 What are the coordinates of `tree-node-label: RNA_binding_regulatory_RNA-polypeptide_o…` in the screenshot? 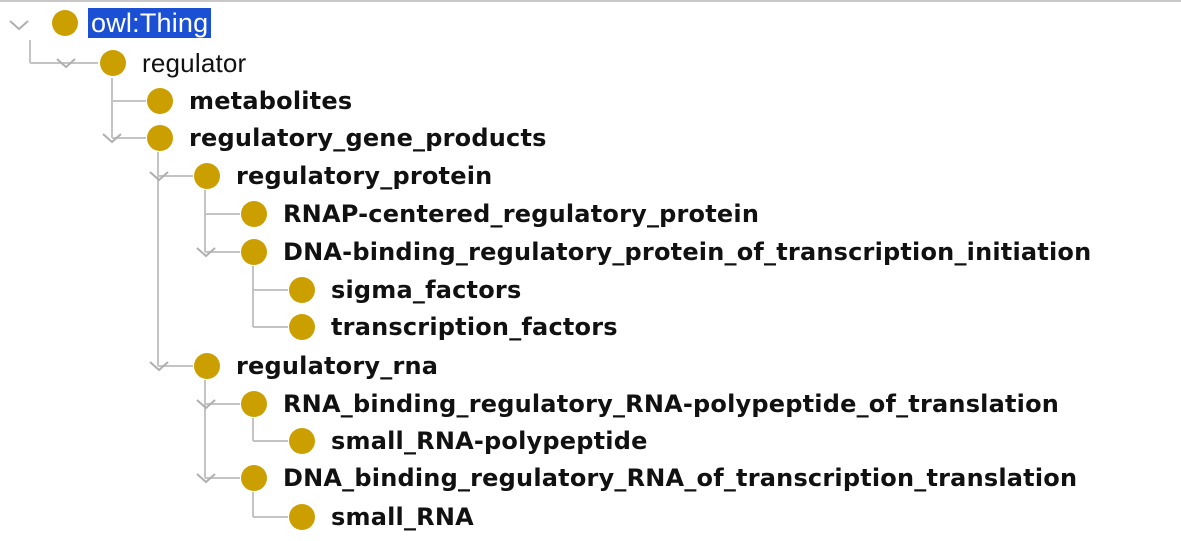 It's located at (671, 404).